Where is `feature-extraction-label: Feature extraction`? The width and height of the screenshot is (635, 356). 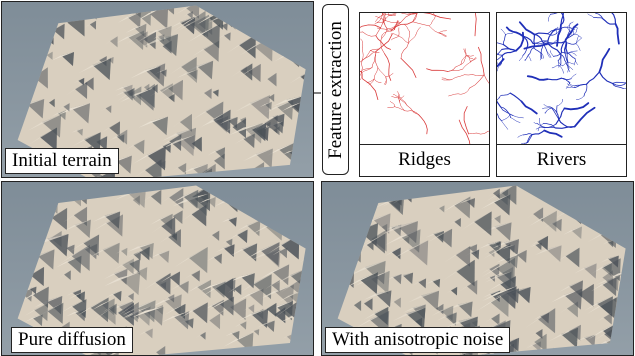
feature-extraction-label: Feature extraction is located at coordinates (335, 89).